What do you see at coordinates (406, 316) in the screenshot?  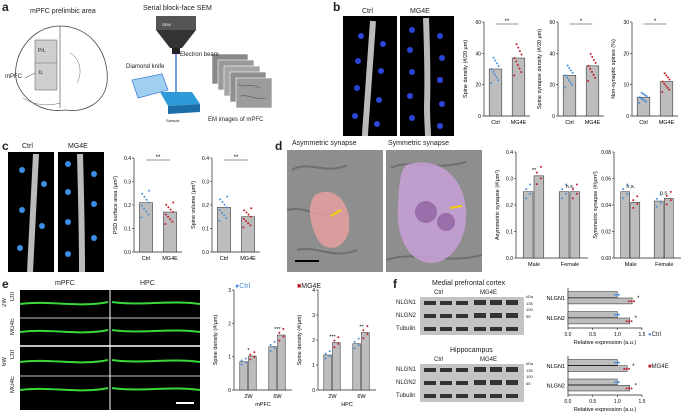 I see `f-mpfc-row-nlgn2: NLGN2` at bounding box center [406, 316].